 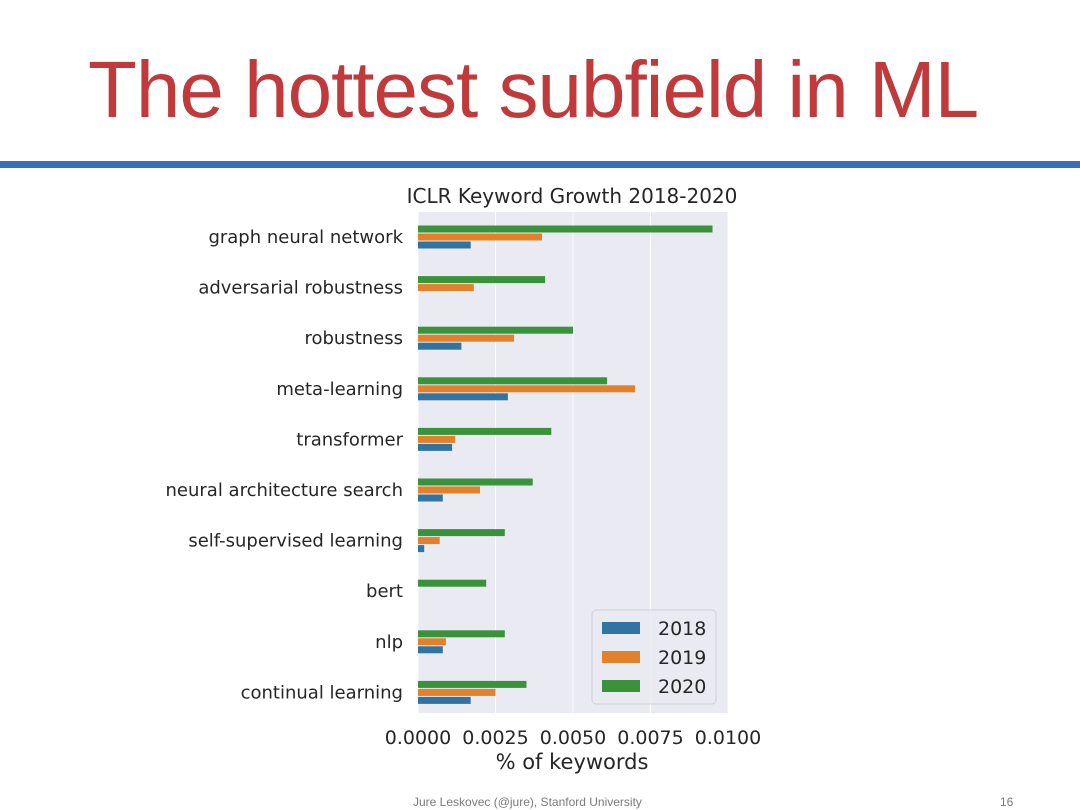 What do you see at coordinates (572, 762) in the screenshot?
I see `x-axis-label: % of keywords` at bounding box center [572, 762].